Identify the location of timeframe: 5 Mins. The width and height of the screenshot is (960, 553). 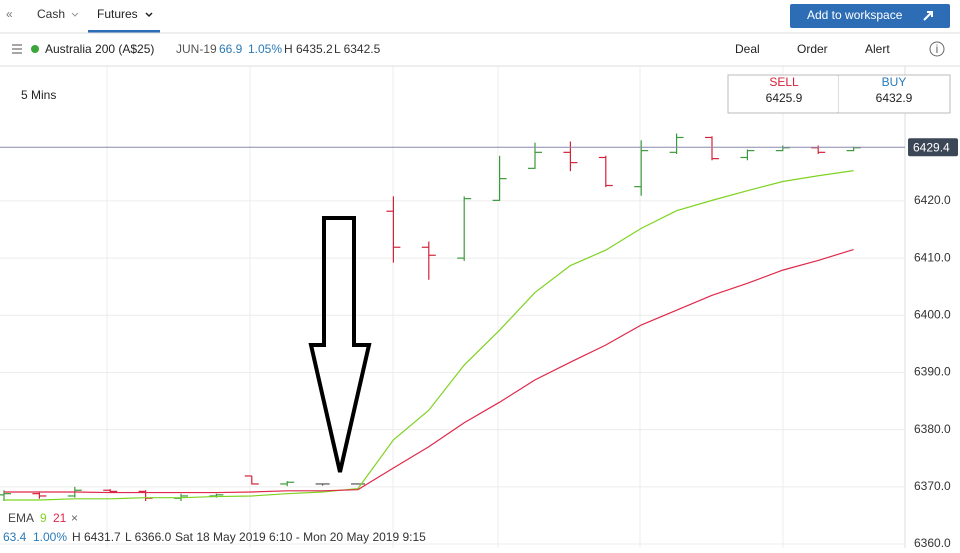
(38, 95).